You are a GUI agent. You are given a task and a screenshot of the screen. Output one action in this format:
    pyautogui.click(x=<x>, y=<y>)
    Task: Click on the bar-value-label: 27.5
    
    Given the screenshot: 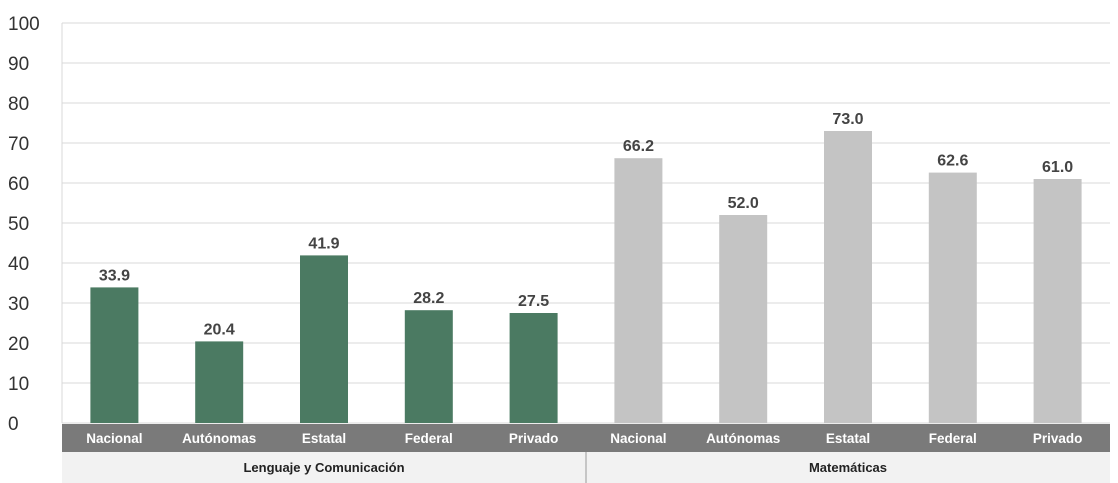 What is the action you would take?
    pyautogui.click(x=533, y=301)
    